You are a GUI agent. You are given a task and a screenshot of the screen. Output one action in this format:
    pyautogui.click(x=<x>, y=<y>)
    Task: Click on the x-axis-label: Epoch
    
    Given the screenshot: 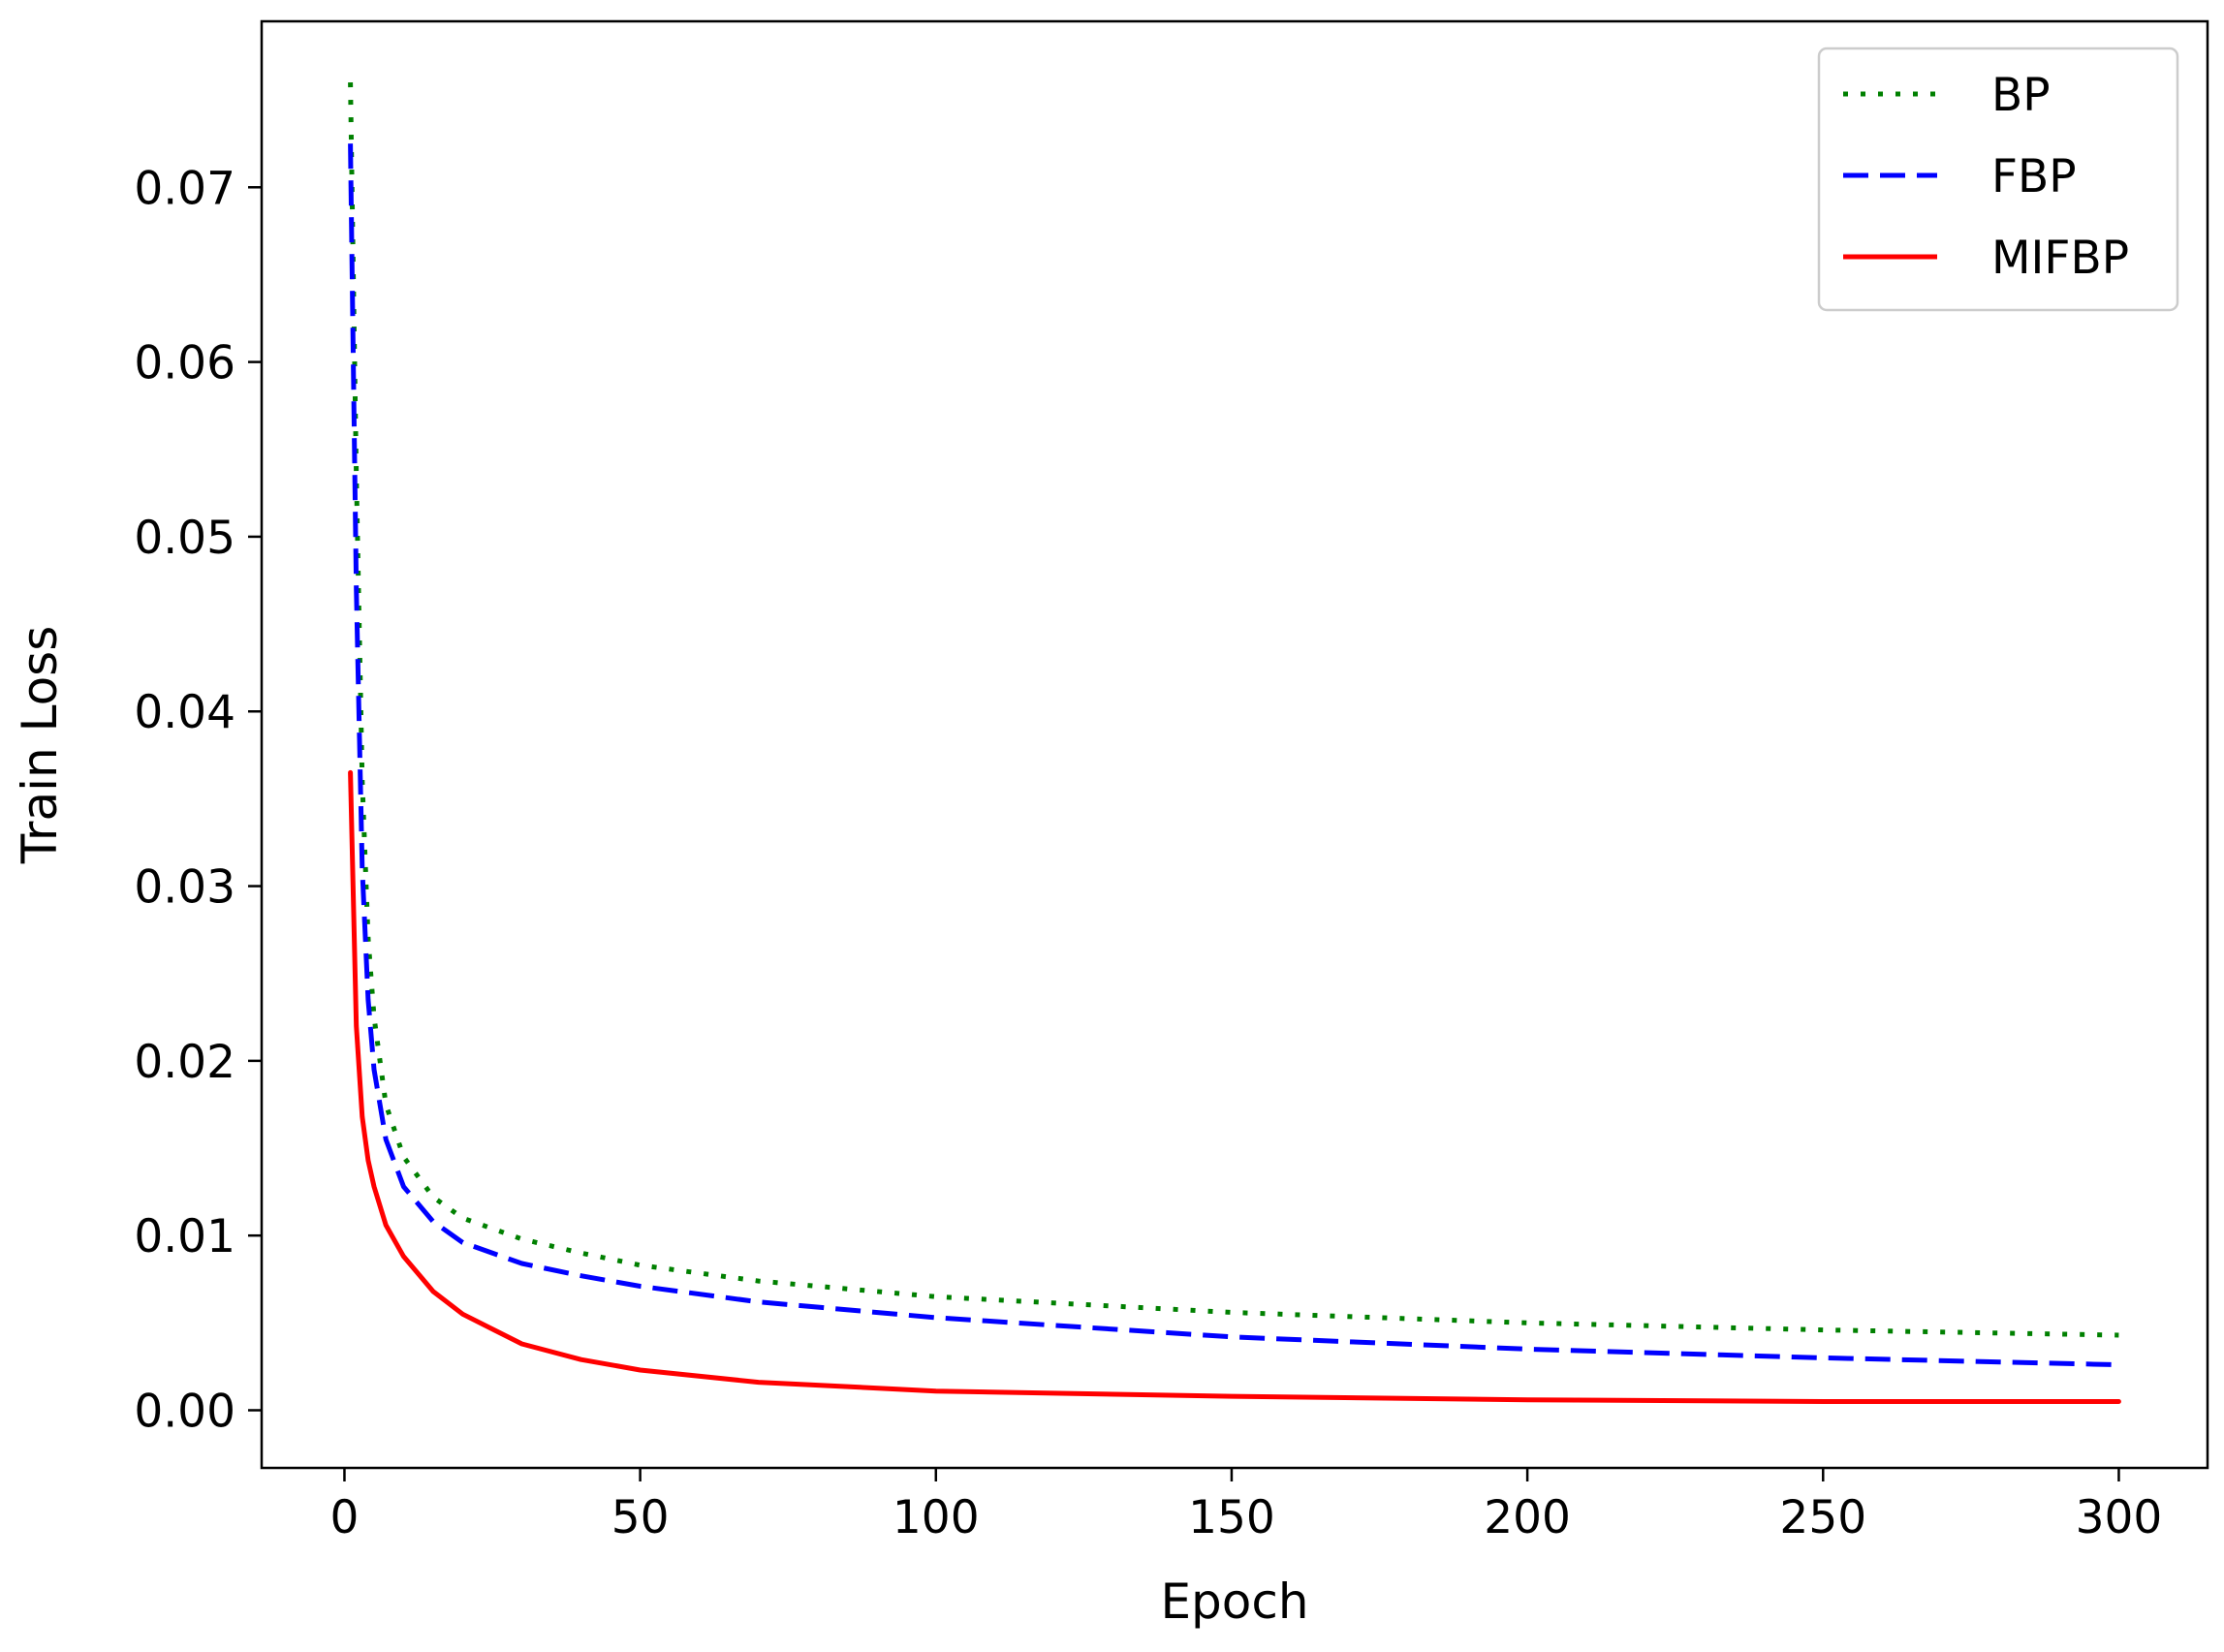 What is the action you would take?
    pyautogui.click(x=1234, y=1602)
    